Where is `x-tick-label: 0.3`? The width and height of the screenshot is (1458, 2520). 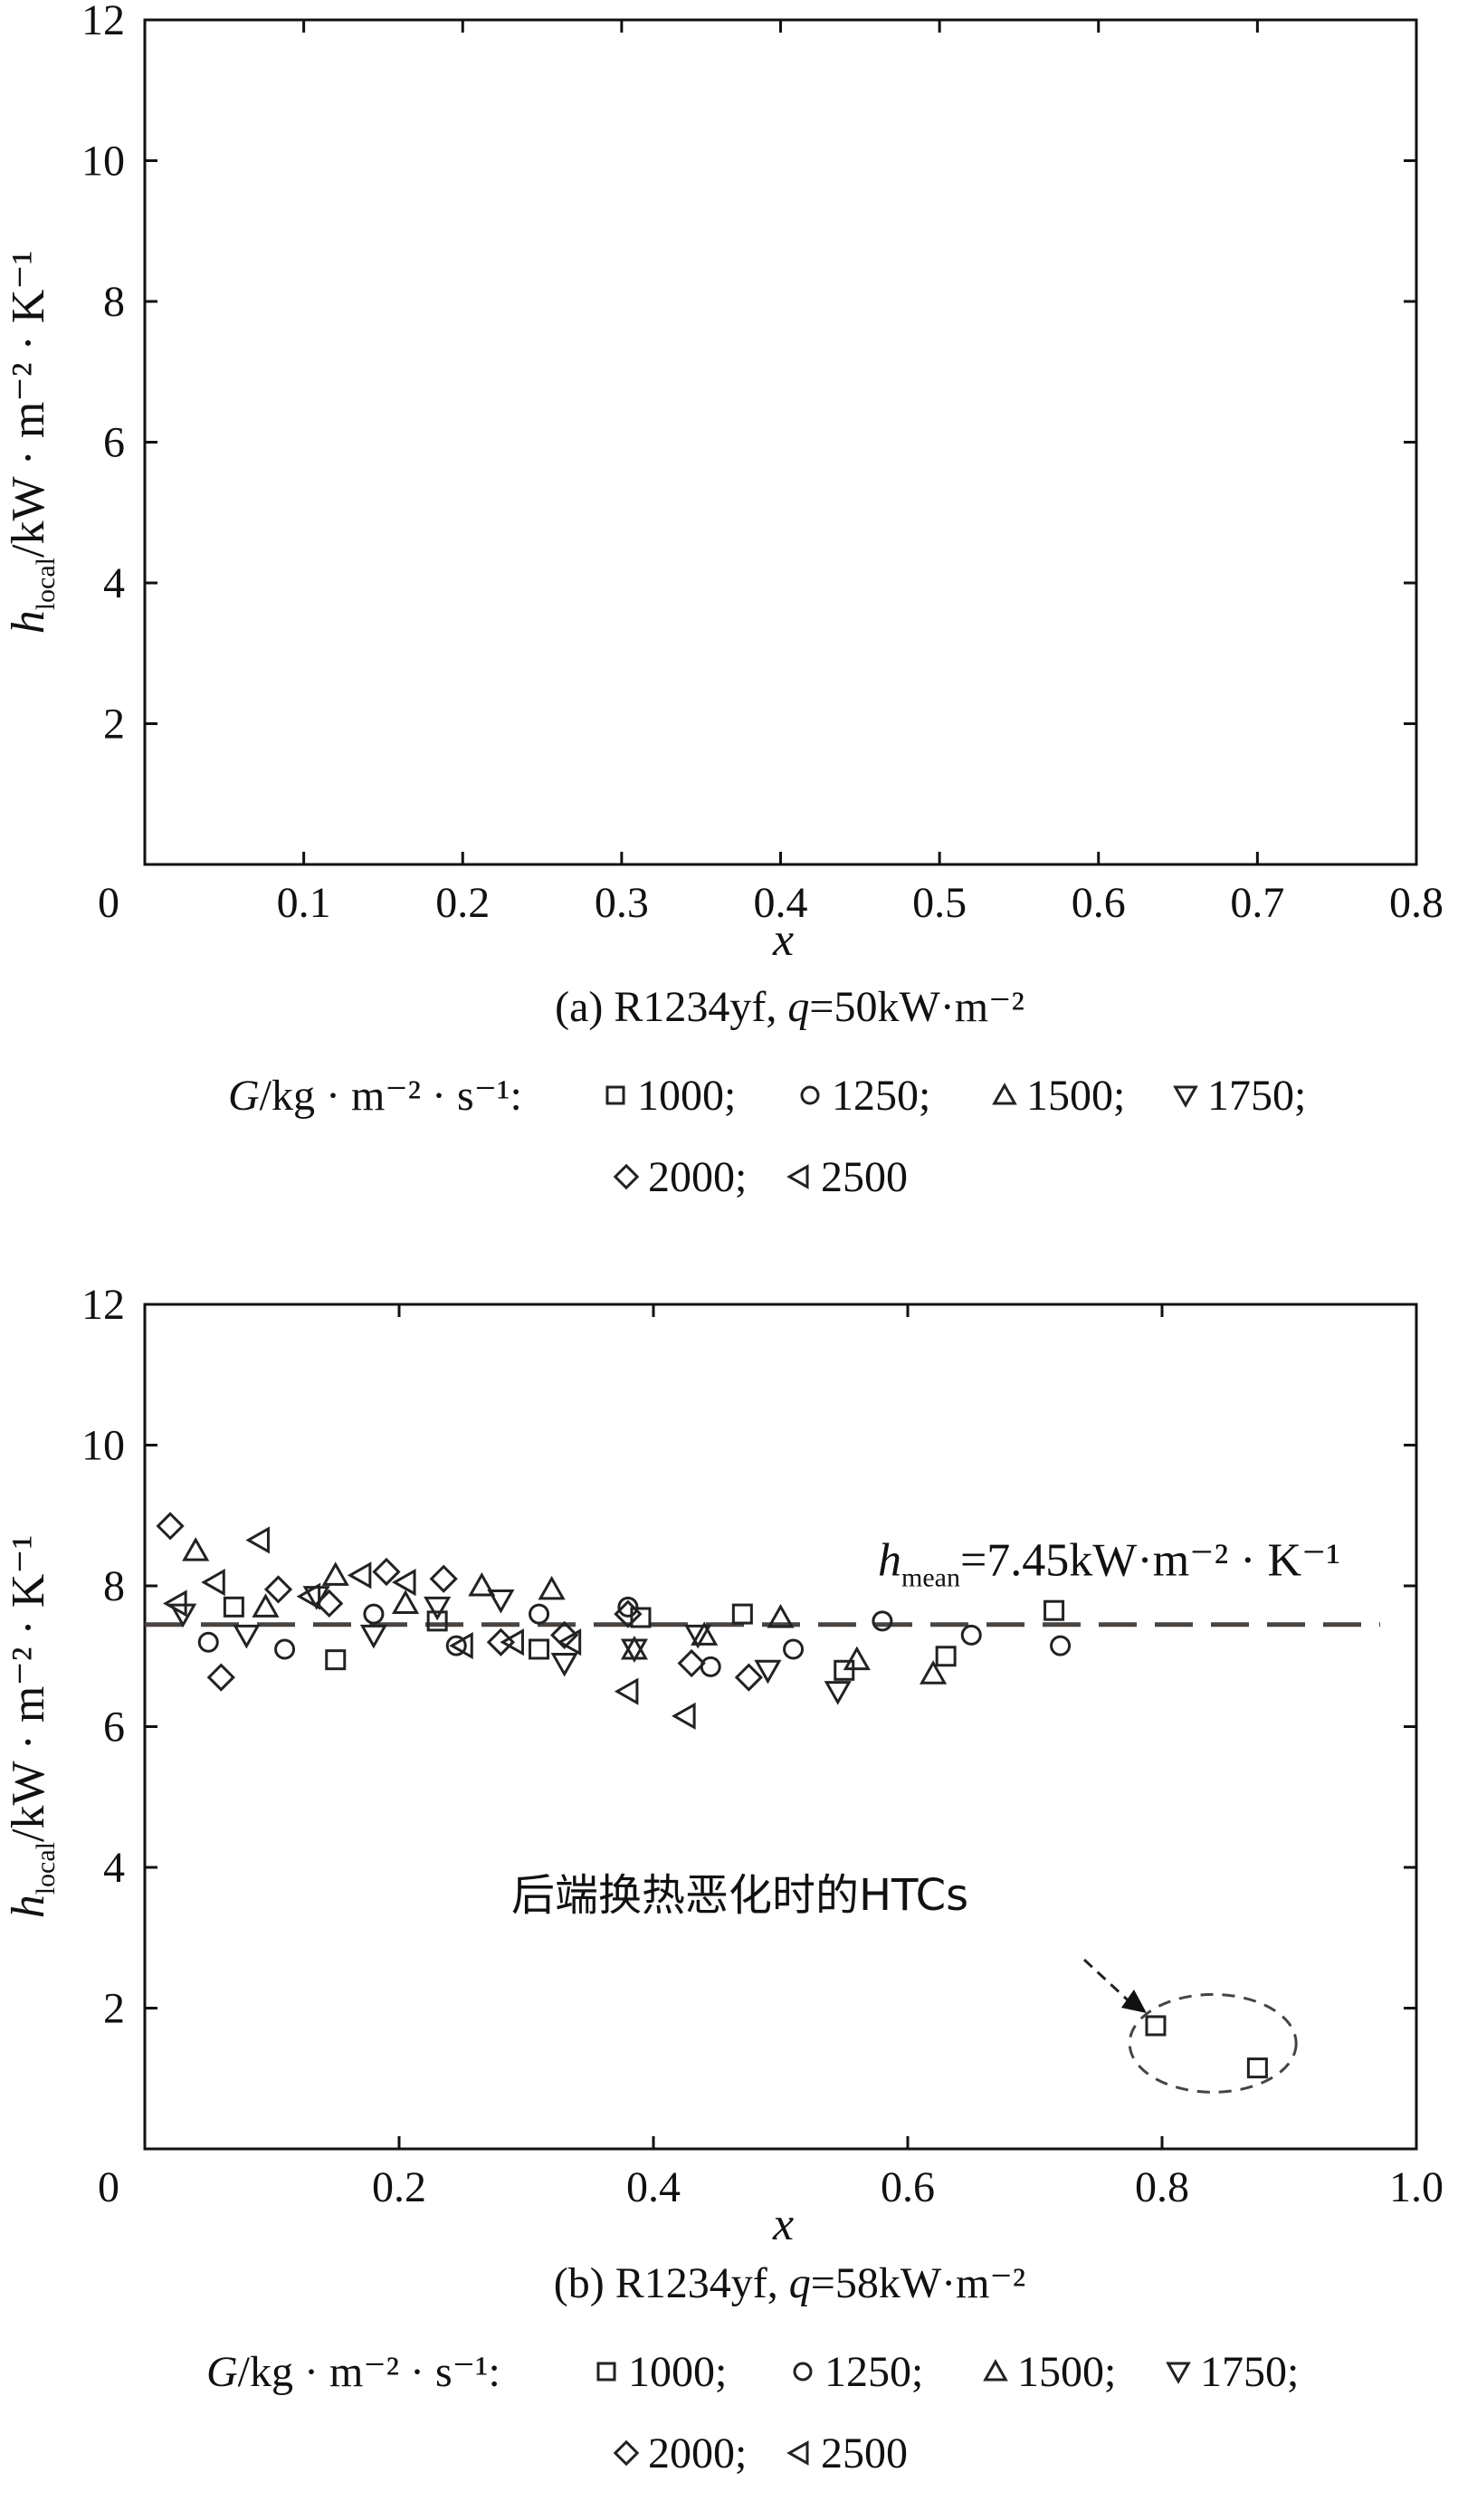 x-tick-label: 0.3 is located at coordinates (622, 903).